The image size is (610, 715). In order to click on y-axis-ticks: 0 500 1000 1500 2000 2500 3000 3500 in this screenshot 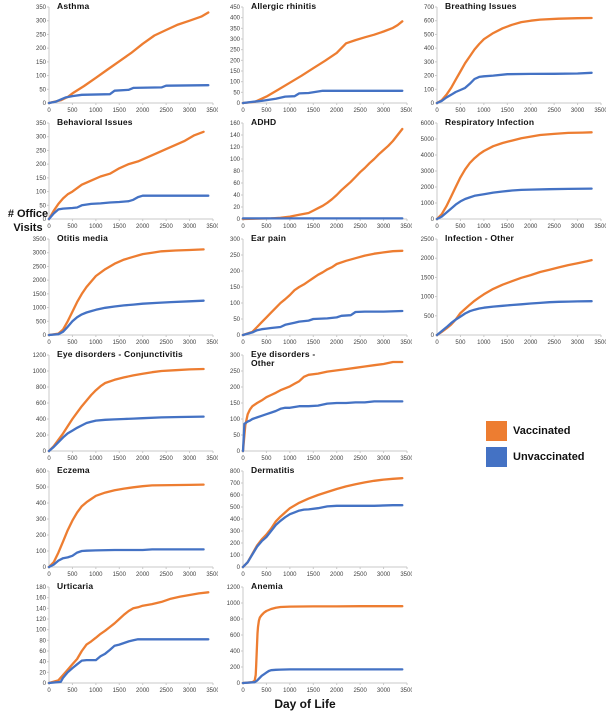, I will do `click(41, 288)`.